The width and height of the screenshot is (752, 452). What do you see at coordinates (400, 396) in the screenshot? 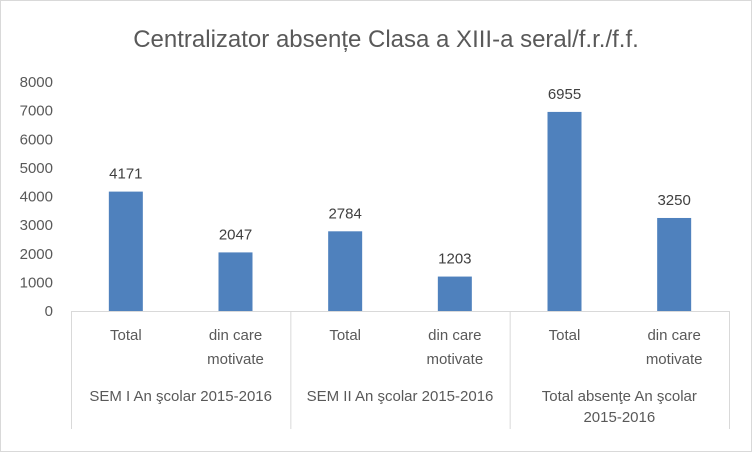
I see `group-label: SEM II An şcolar 2015-2016` at bounding box center [400, 396].